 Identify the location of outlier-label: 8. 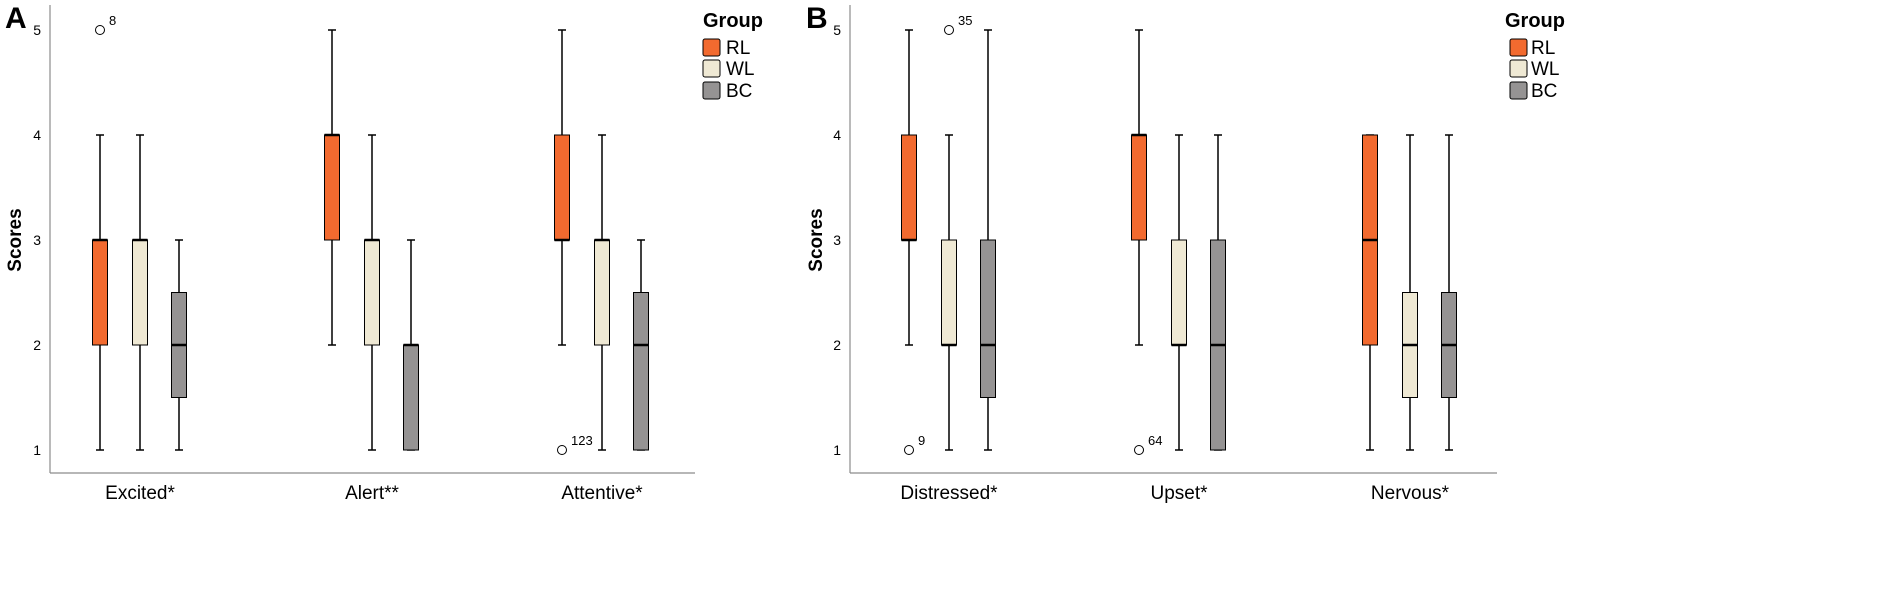
(112, 20).